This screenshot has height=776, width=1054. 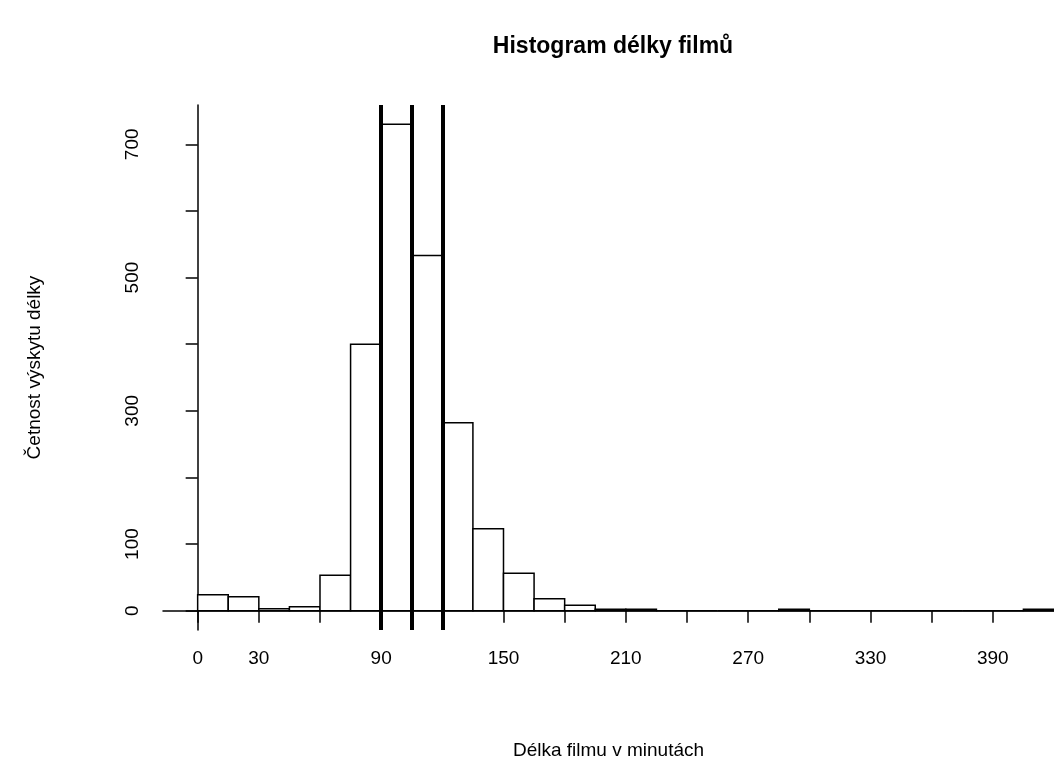 What do you see at coordinates (381, 657) in the screenshot?
I see `x-tick-label: 90` at bounding box center [381, 657].